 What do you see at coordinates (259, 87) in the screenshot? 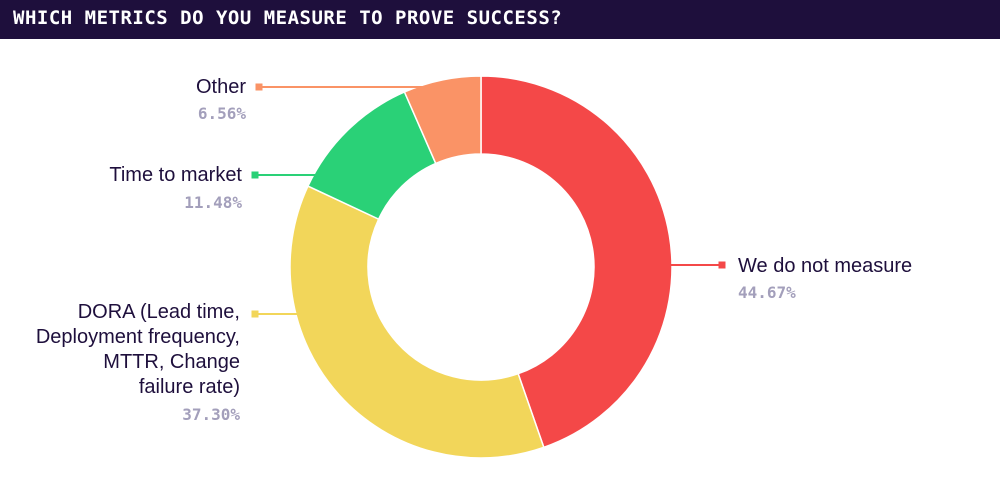
I see `legend-marker-other` at bounding box center [259, 87].